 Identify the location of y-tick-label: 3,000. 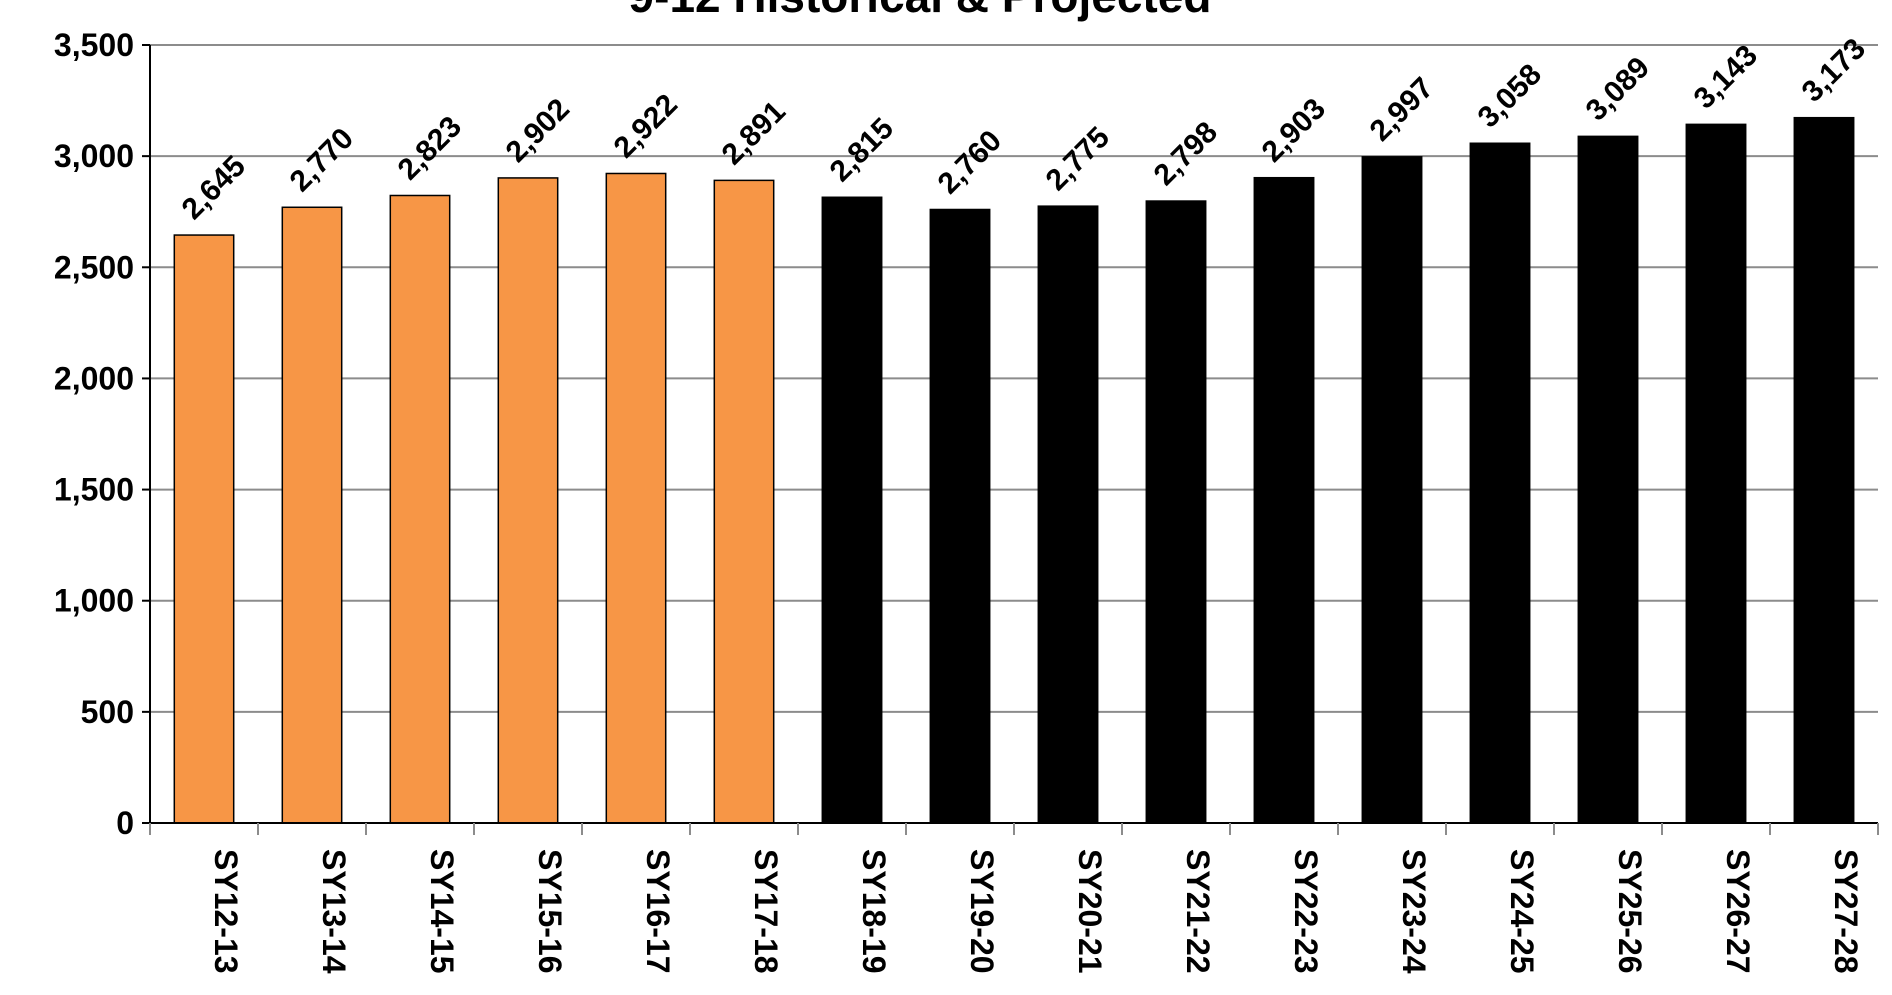
(94, 156).